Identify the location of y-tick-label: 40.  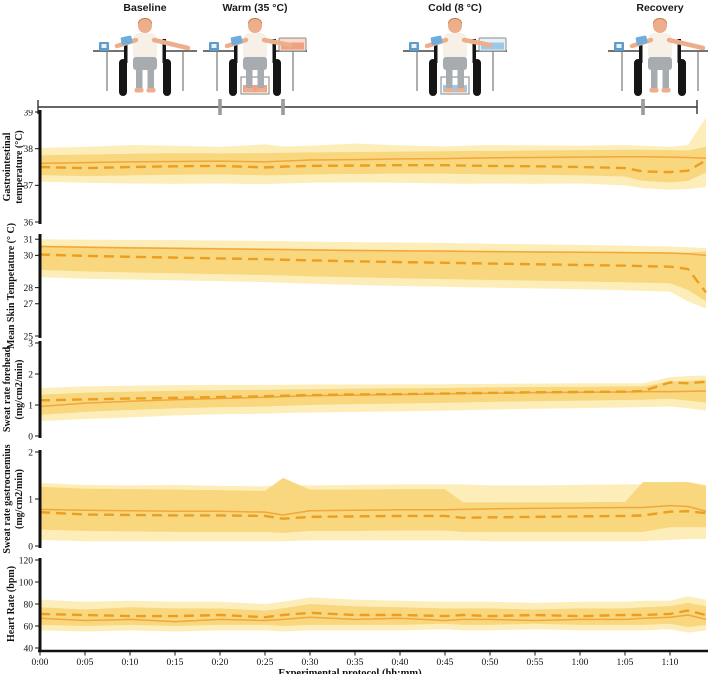
(29, 649).